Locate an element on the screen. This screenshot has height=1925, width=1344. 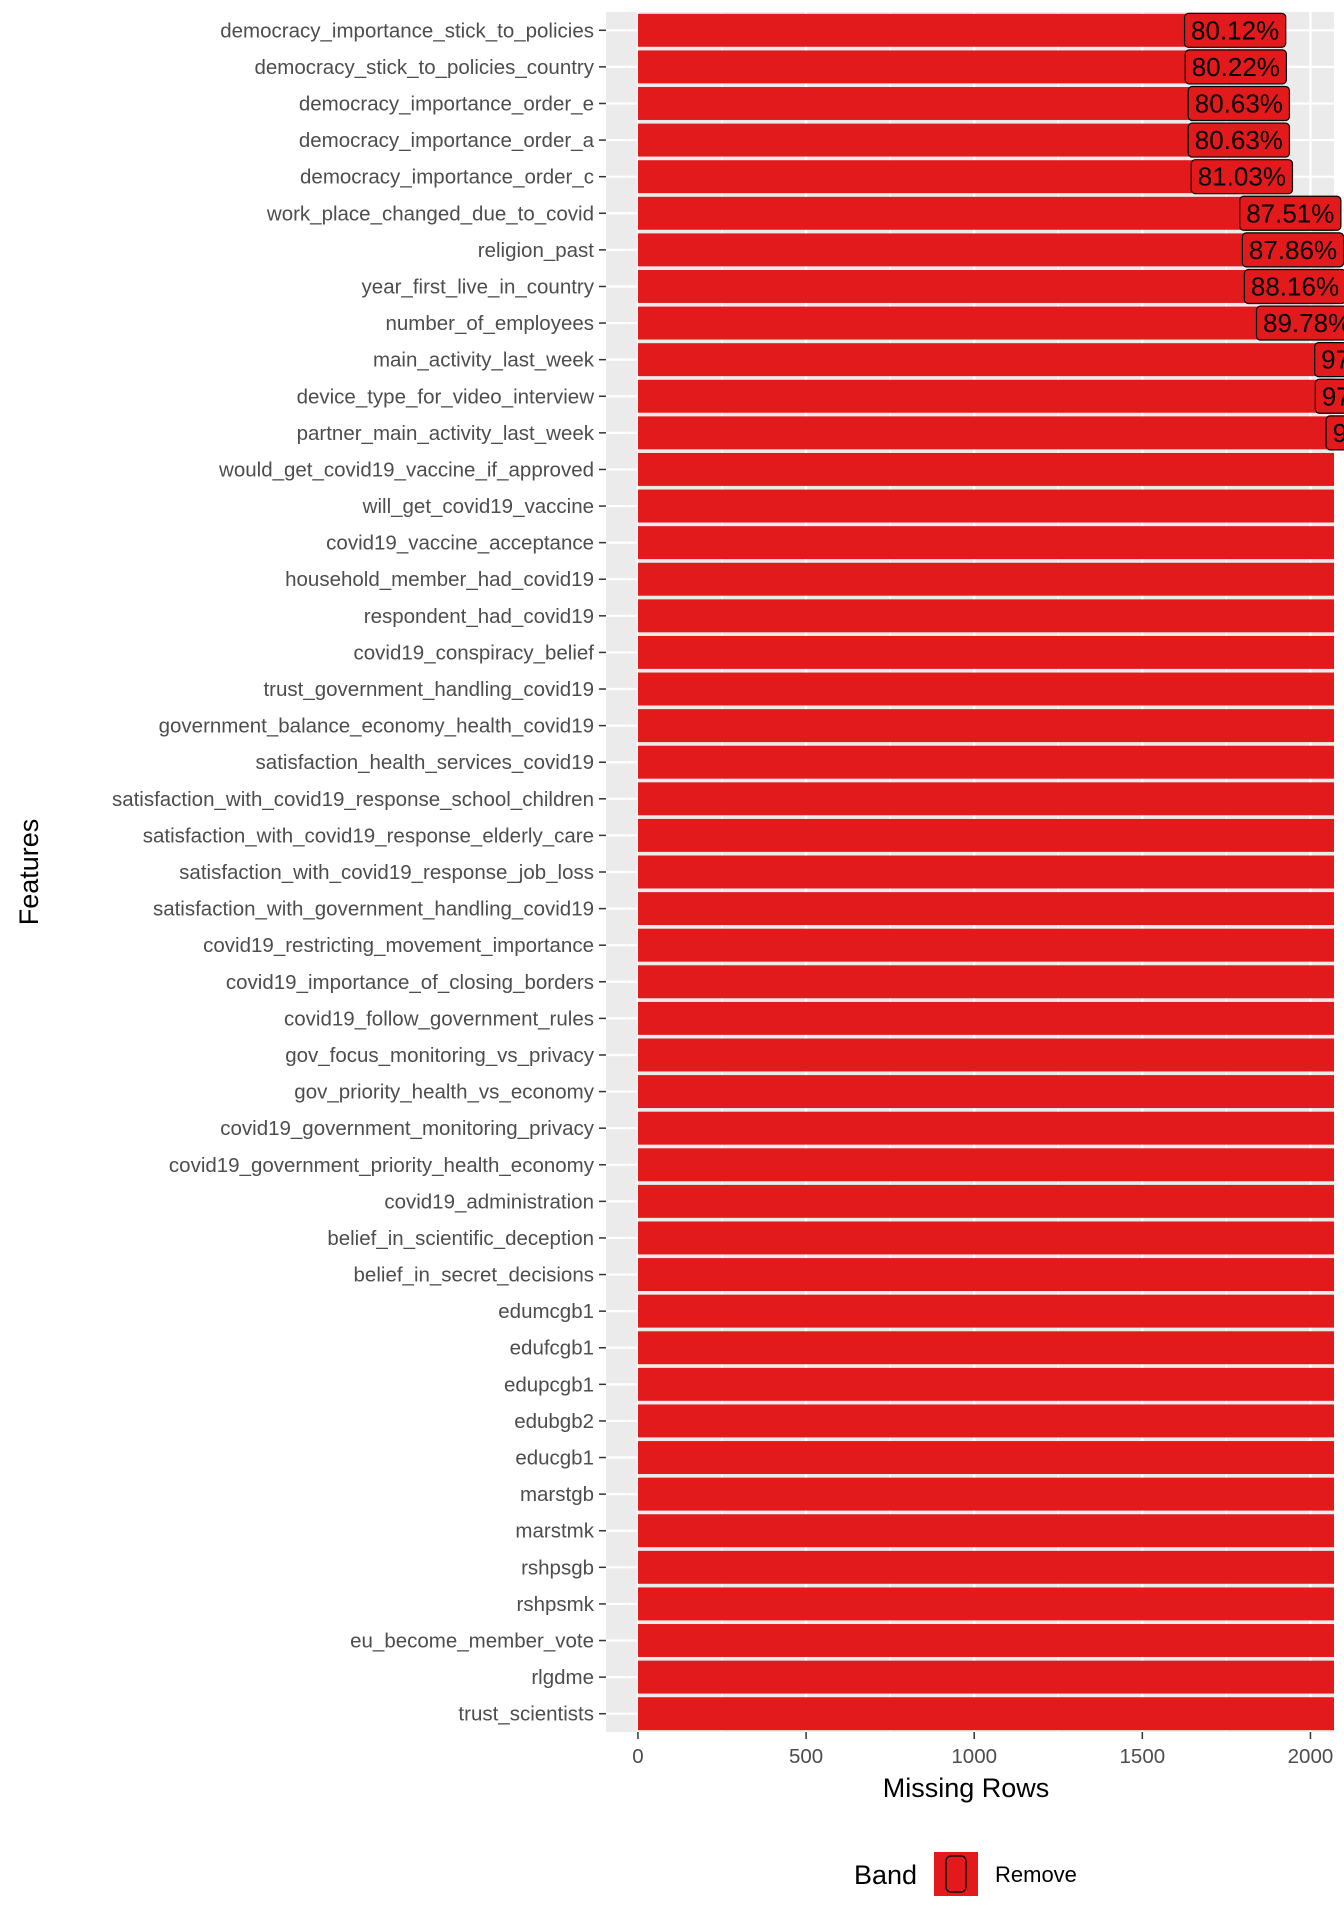
data-label: 80.22% is located at coordinates (1236, 67).